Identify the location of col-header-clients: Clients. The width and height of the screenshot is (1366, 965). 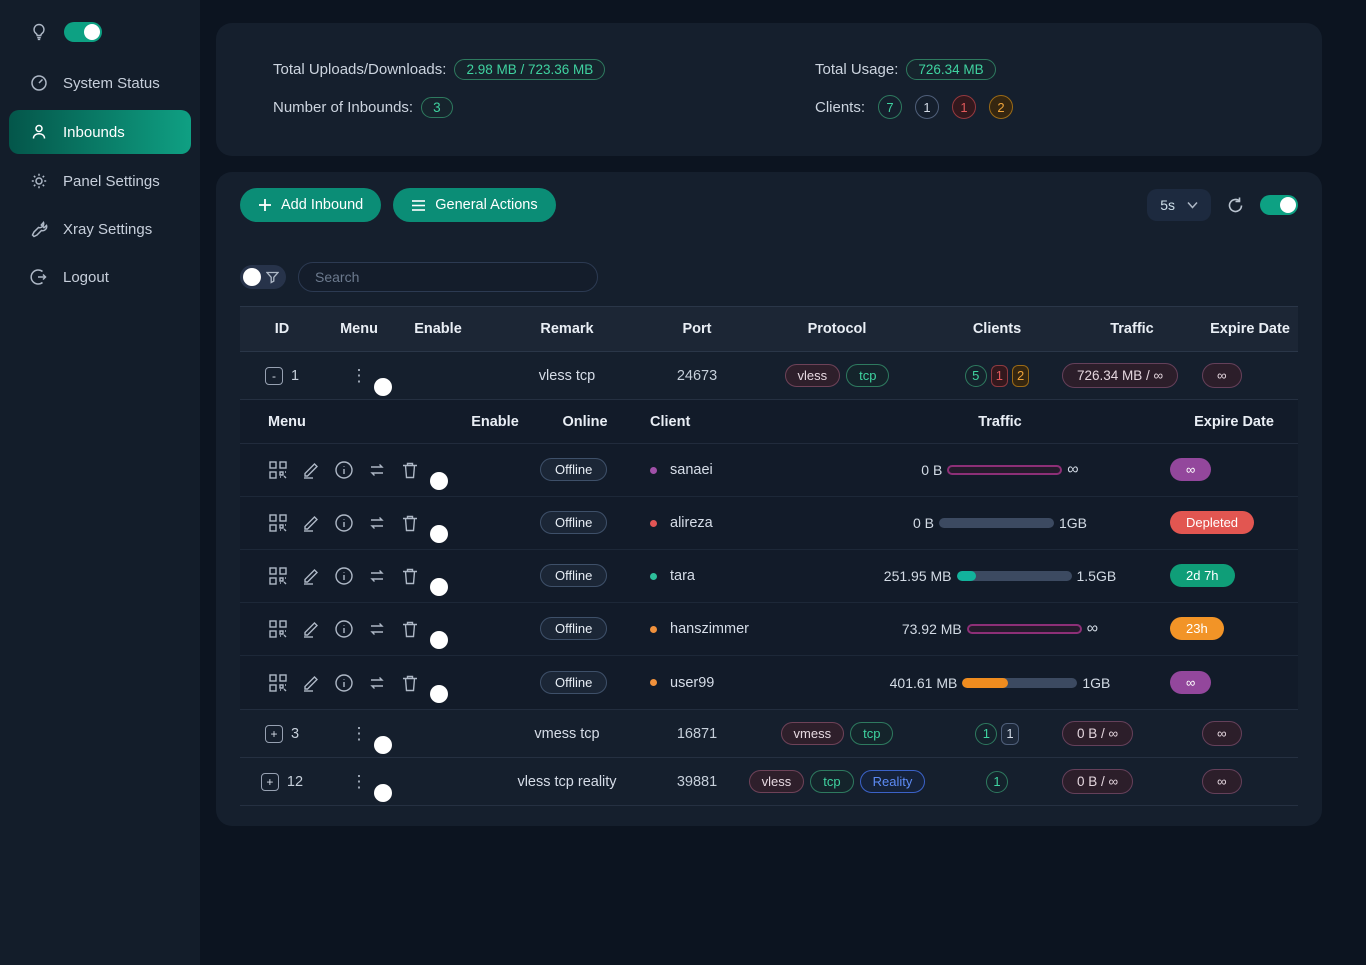
(997, 329).